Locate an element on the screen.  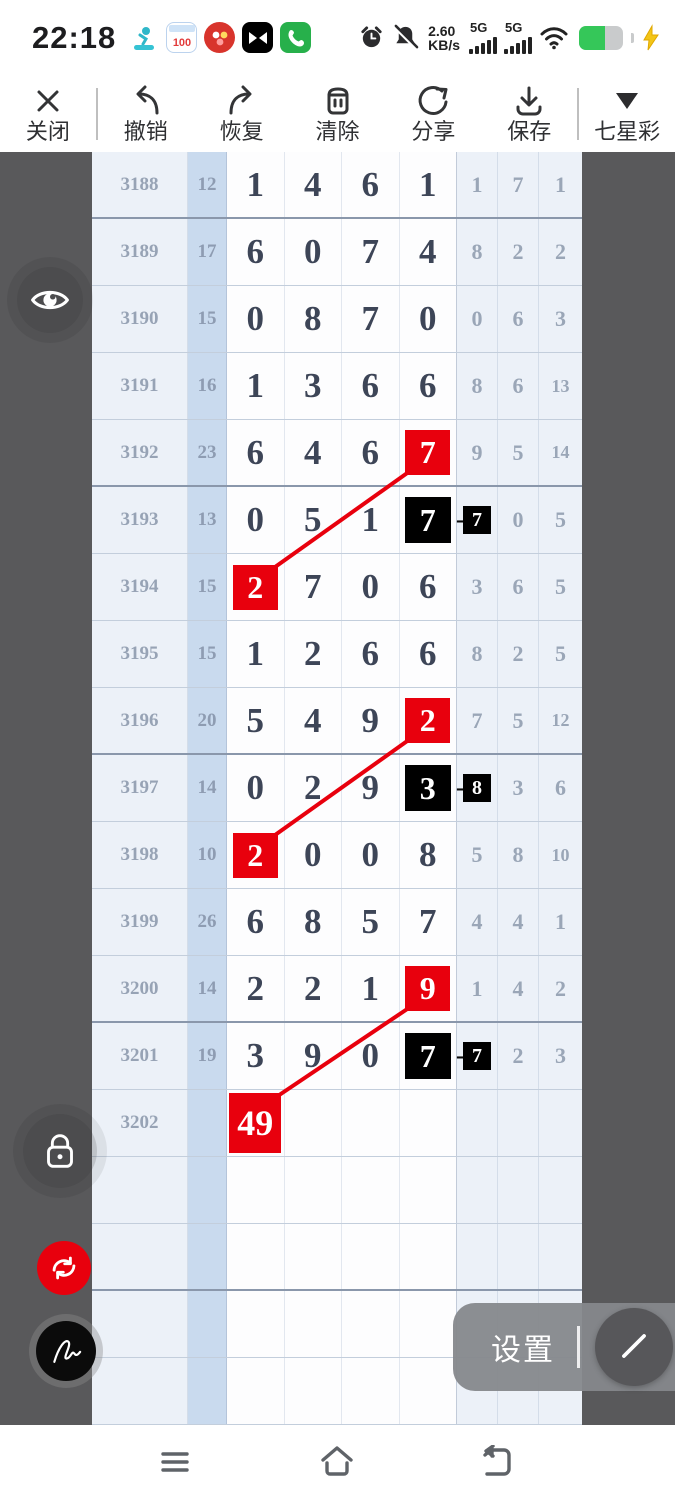
period-cell: 3191 is located at coordinates (140, 386).